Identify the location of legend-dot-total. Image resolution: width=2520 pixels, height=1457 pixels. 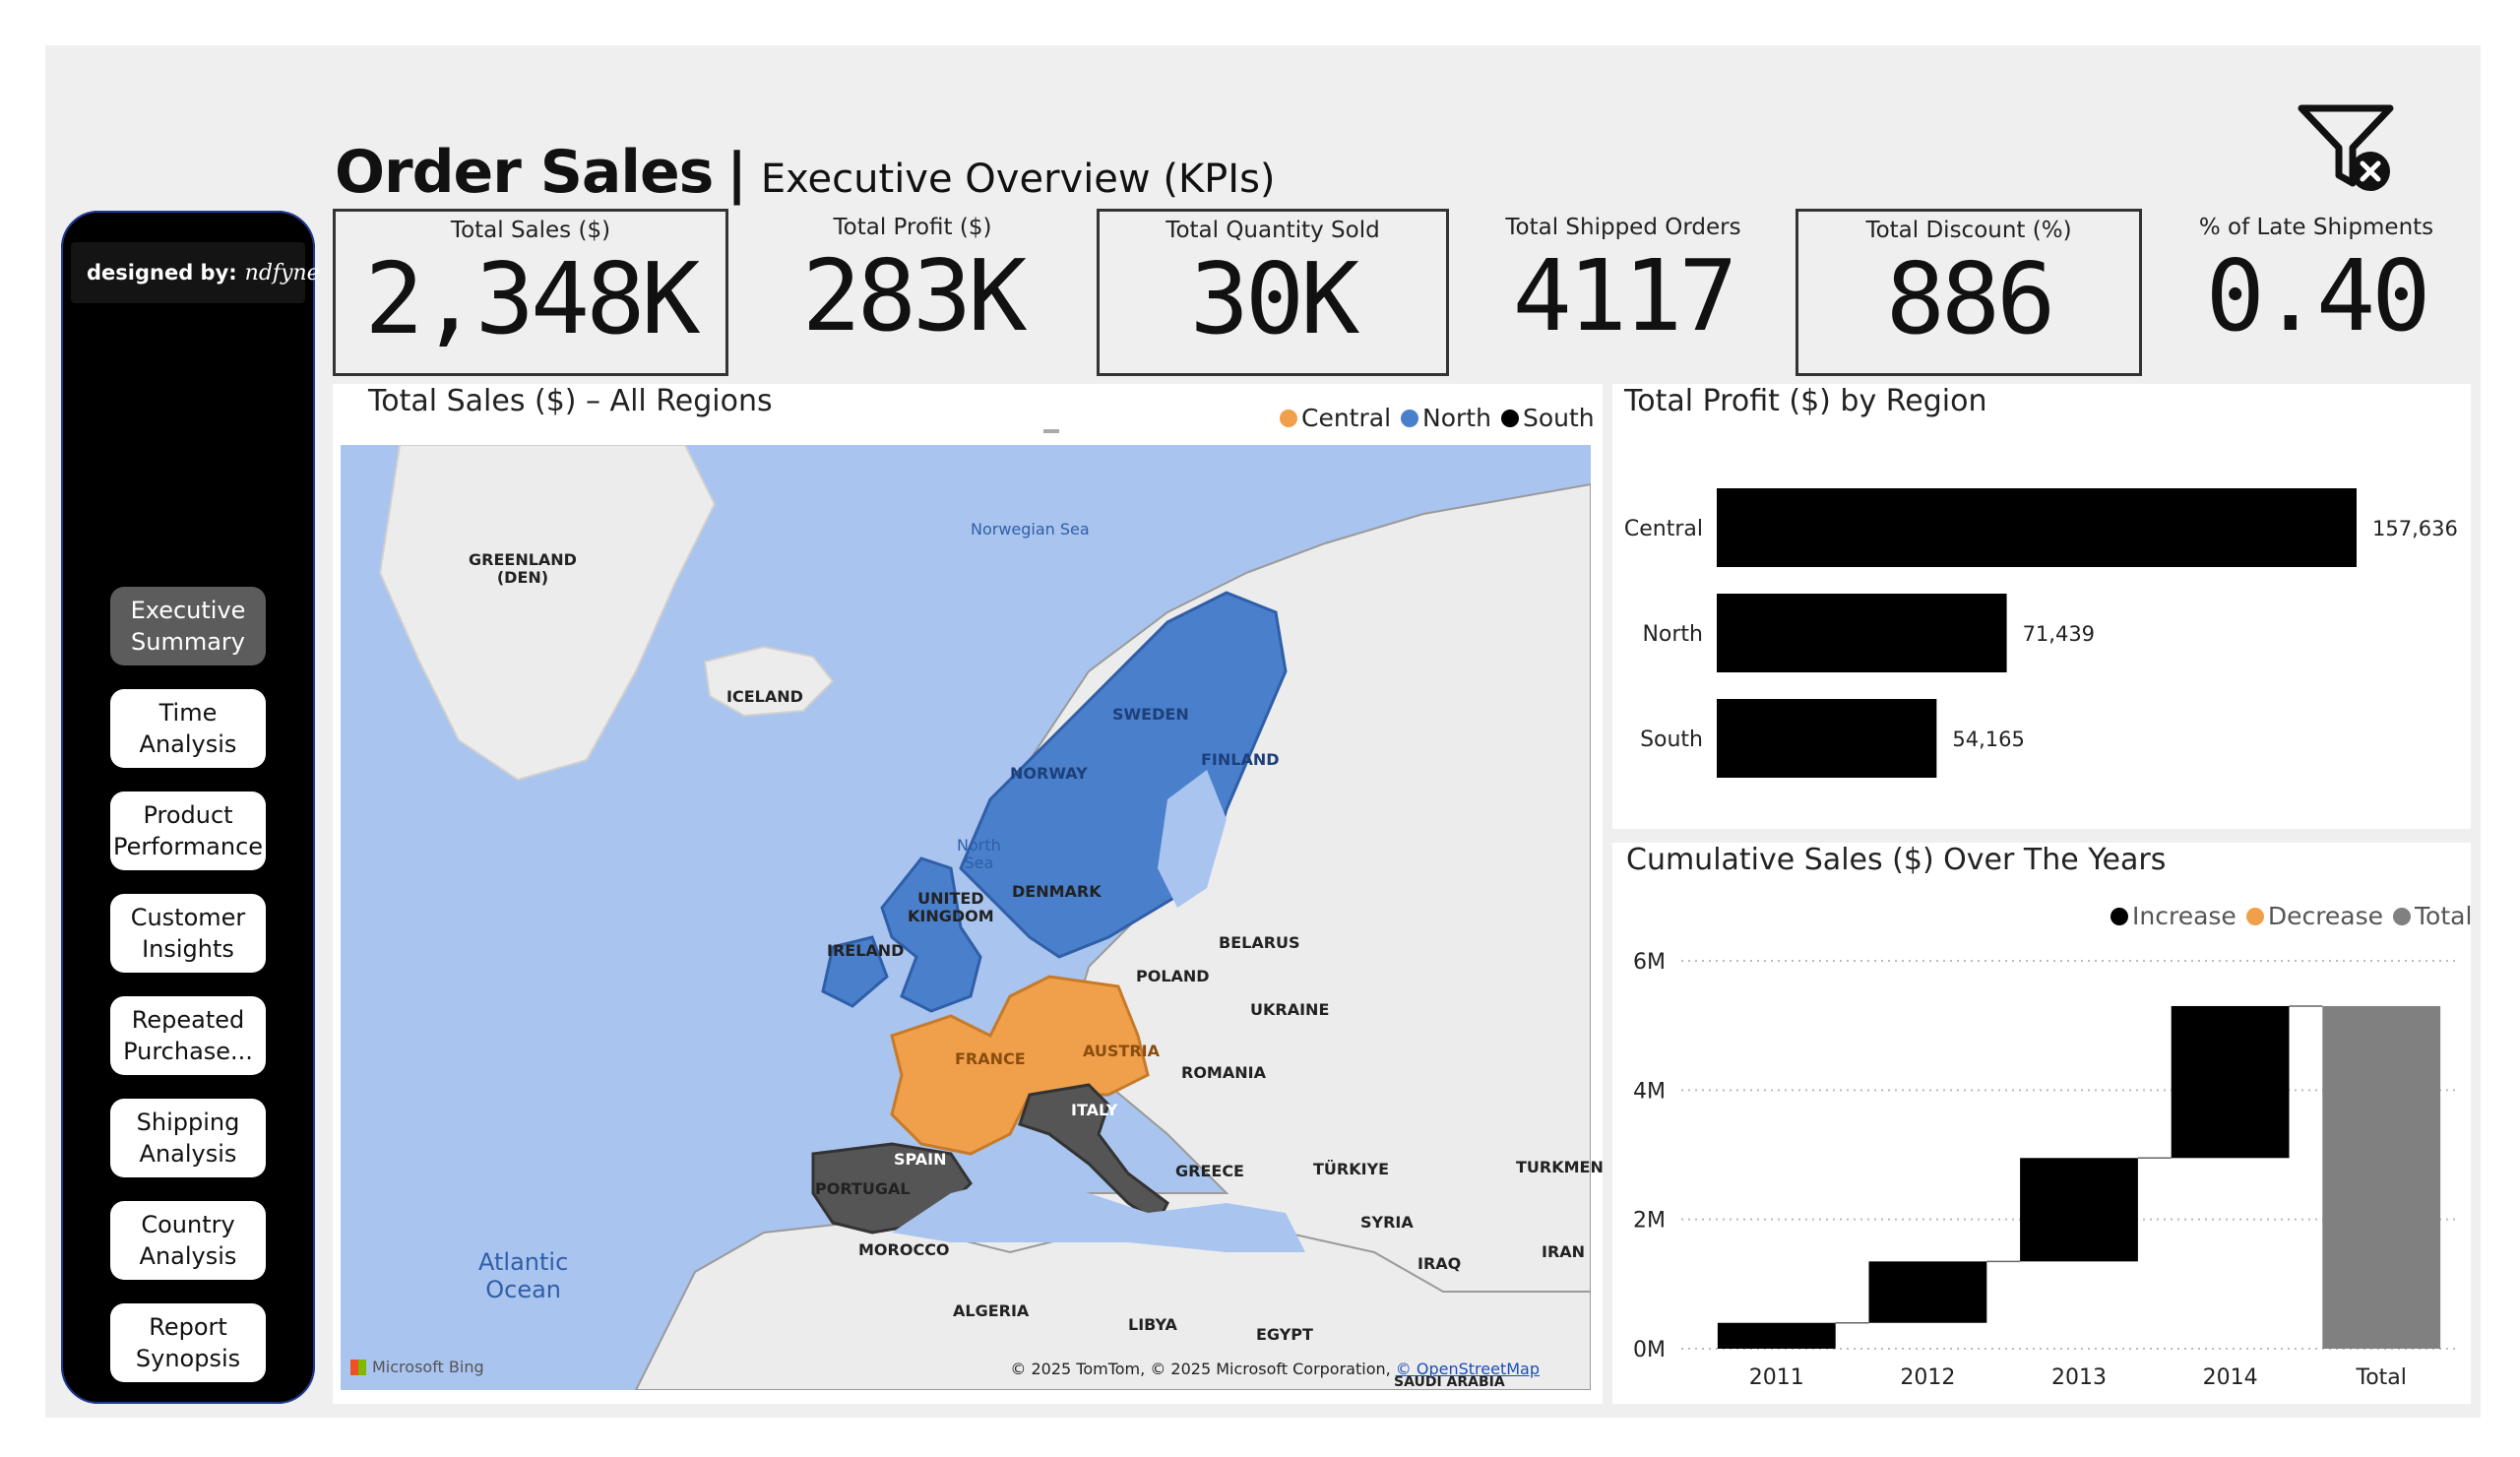
(2402, 916).